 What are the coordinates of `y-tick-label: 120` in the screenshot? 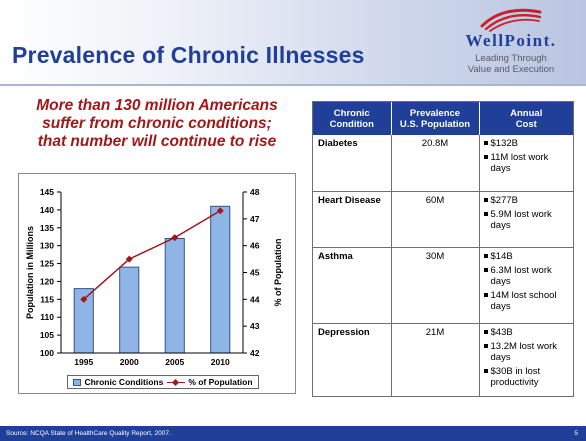 It's located at (47, 281).